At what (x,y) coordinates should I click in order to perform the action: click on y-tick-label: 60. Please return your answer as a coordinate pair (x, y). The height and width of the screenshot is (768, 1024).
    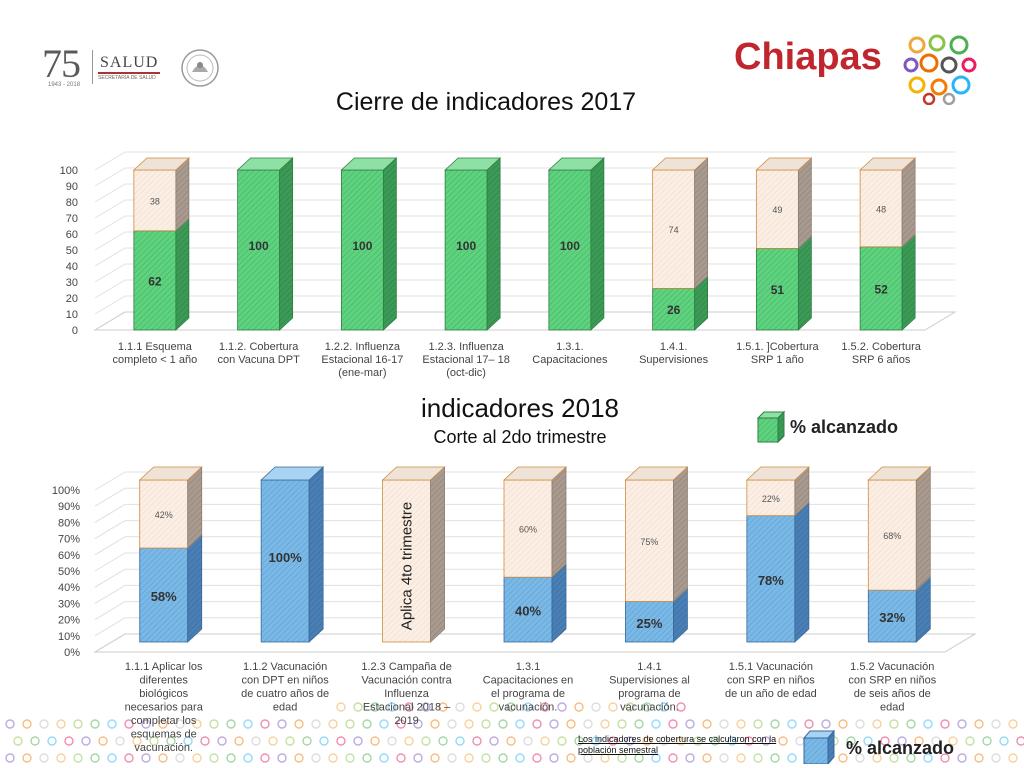
    Looking at the image, I should click on (72, 235).